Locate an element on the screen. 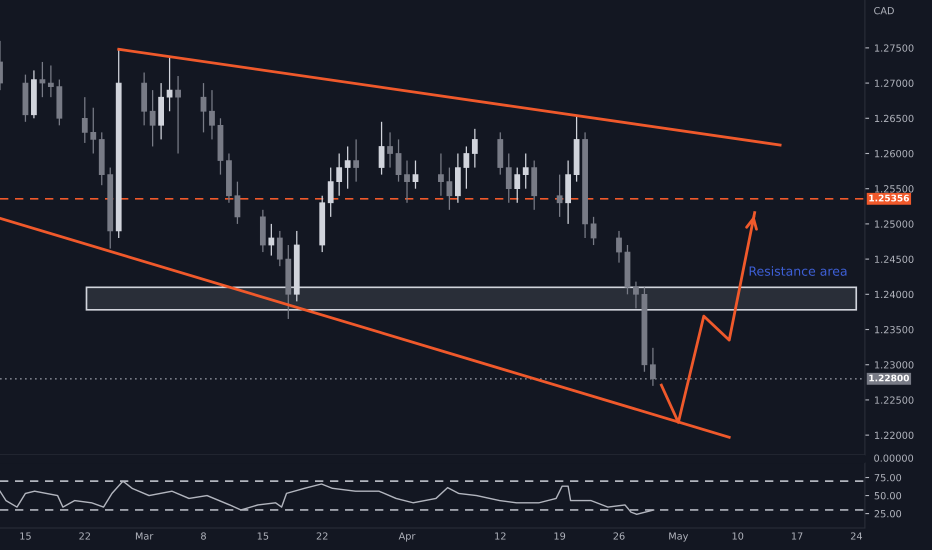 This screenshot has height=550, width=932. y-tick-label: 75.00 is located at coordinates (888, 478).